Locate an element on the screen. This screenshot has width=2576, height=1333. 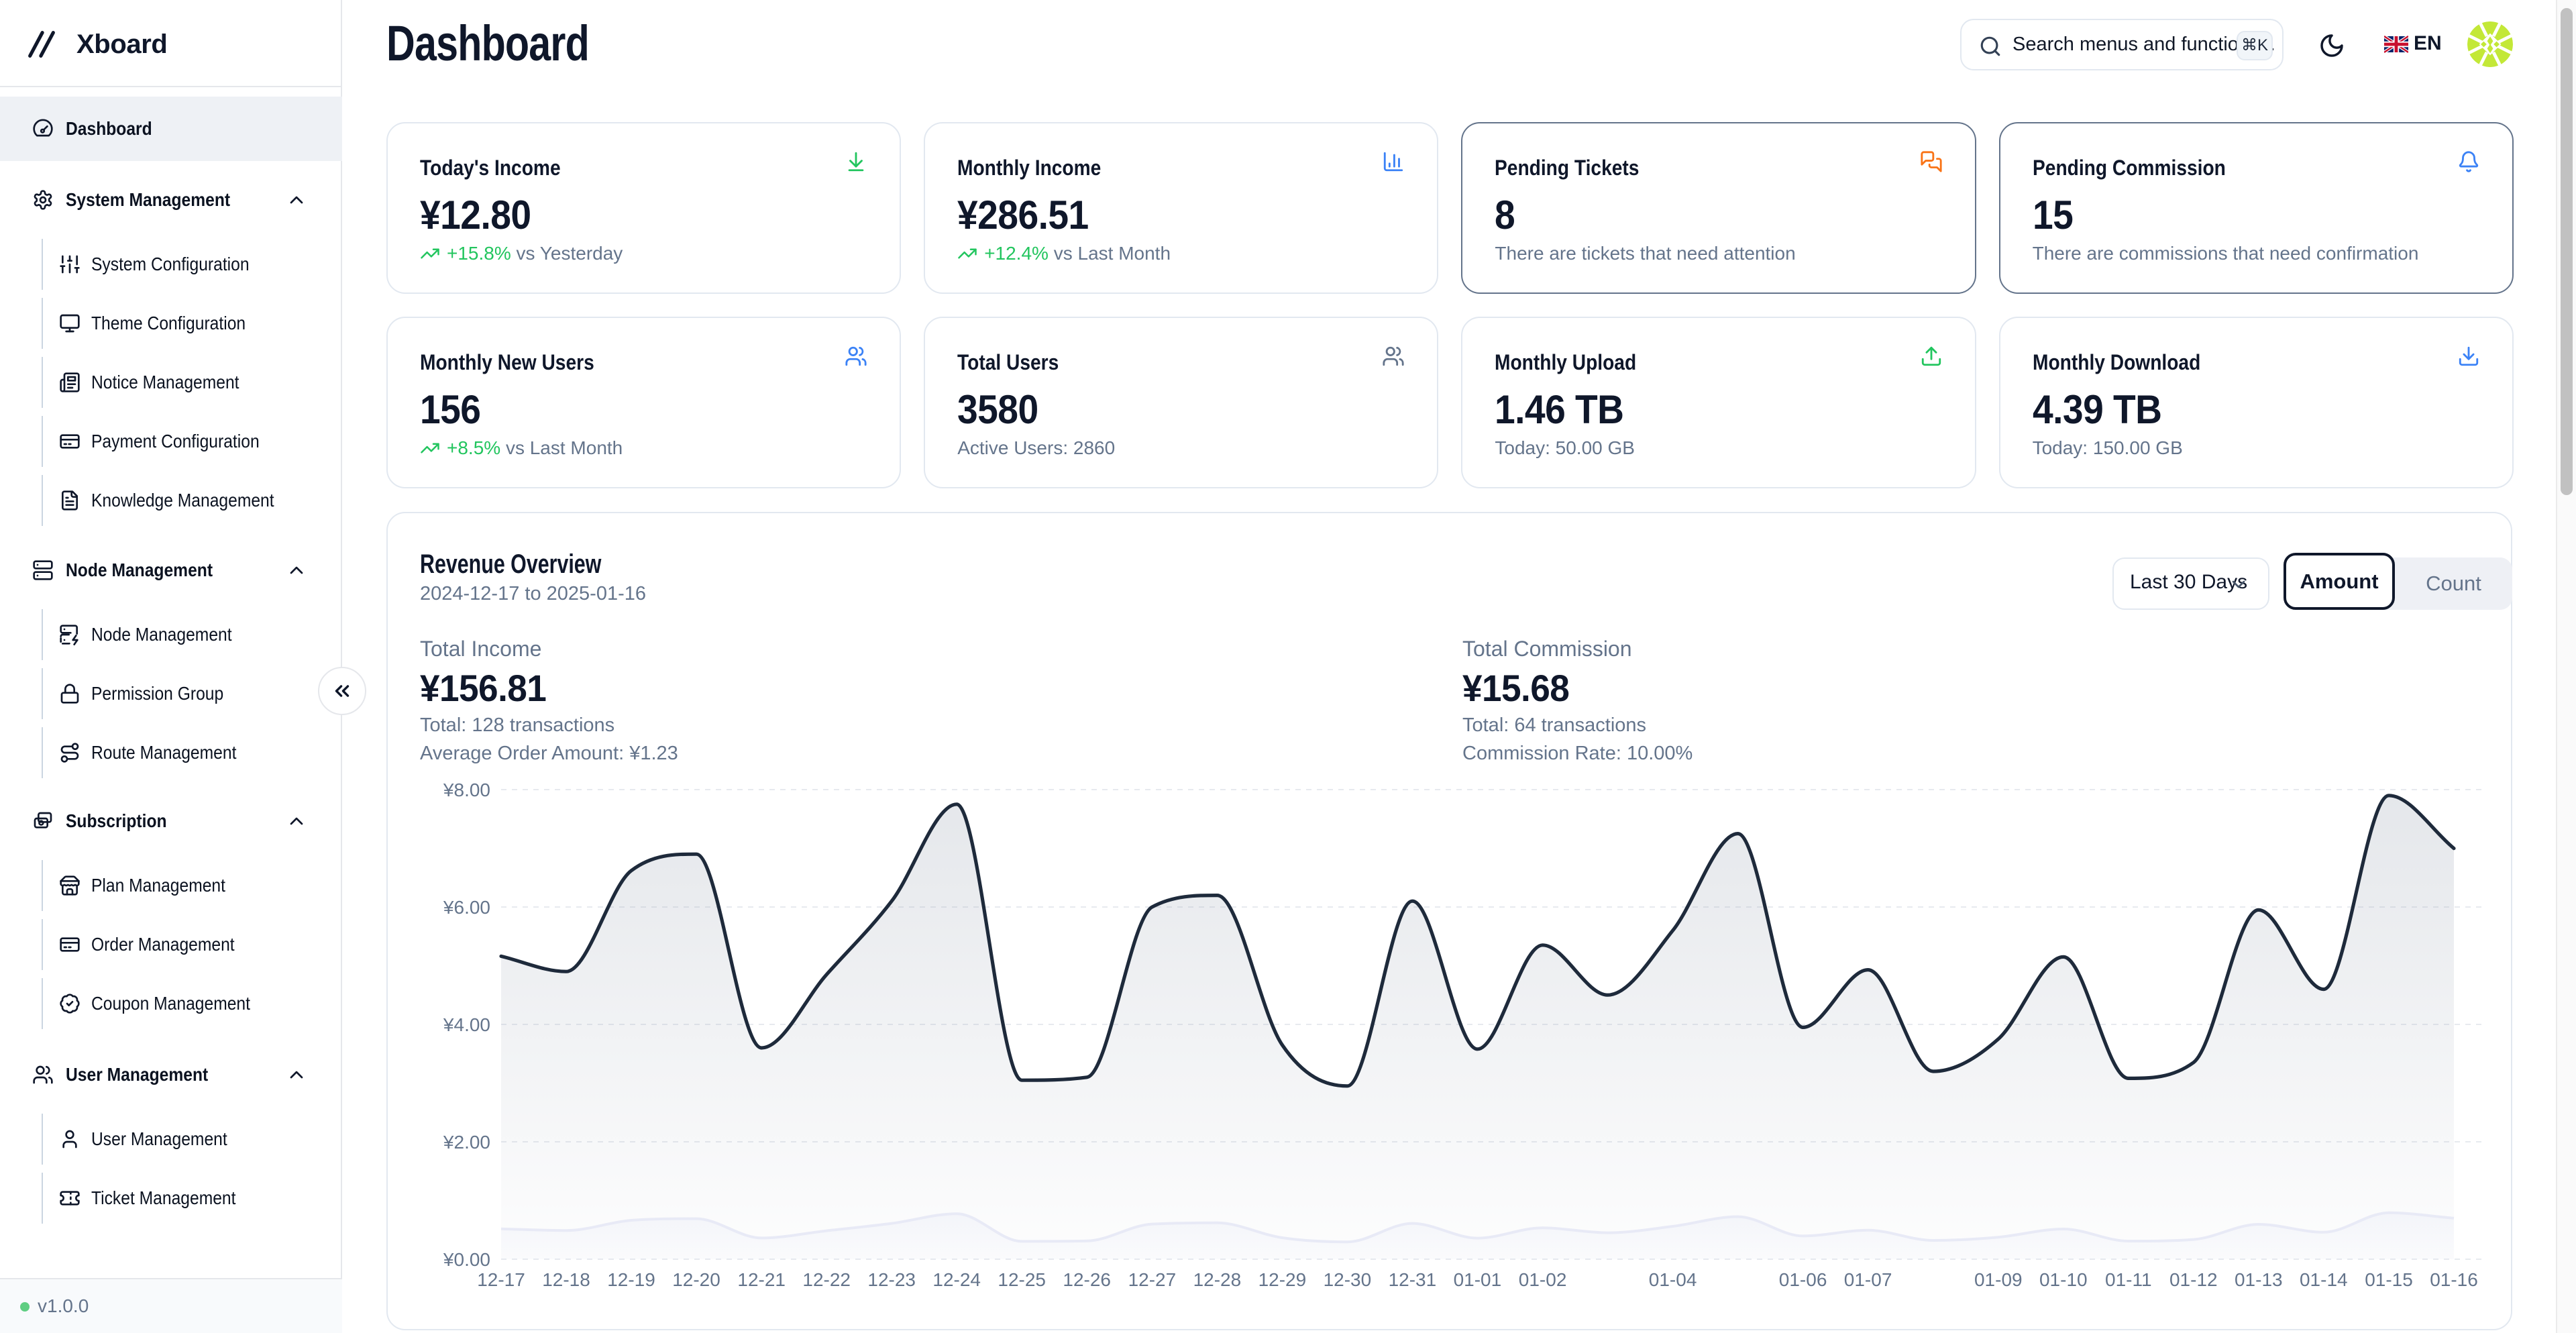
svg-text: 12-26 is located at coordinates (1087, 1279).